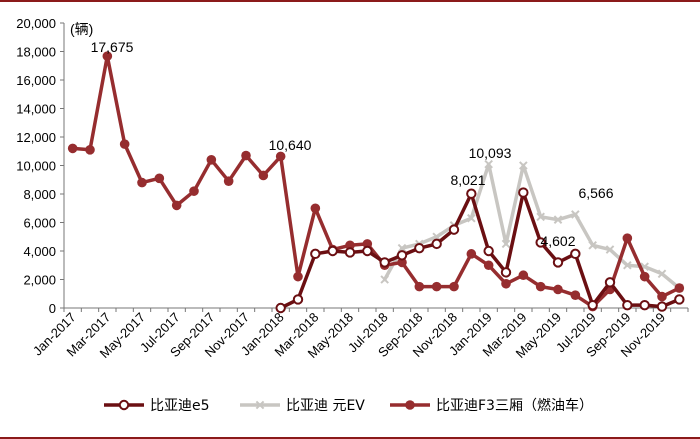 This screenshot has width=700, height=439. What do you see at coordinates (39, 194) in the screenshot?
I see `y-tick-label: 8,000` at bounding box center [39, 194].